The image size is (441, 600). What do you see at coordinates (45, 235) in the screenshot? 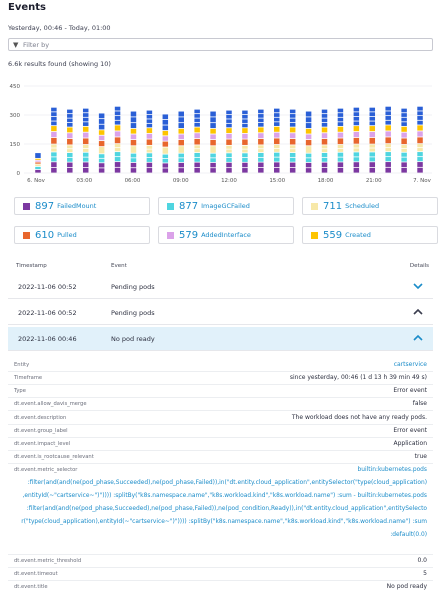
I see `legend-count: 610` at bounding box center [45, 235].